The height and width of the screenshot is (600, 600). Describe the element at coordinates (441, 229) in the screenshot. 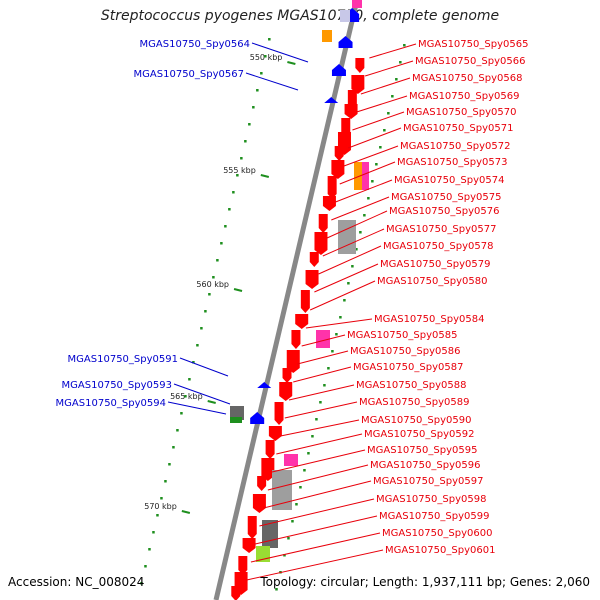

I see `reverse-gene-label: MGAS10750_Spy0577` at that location.